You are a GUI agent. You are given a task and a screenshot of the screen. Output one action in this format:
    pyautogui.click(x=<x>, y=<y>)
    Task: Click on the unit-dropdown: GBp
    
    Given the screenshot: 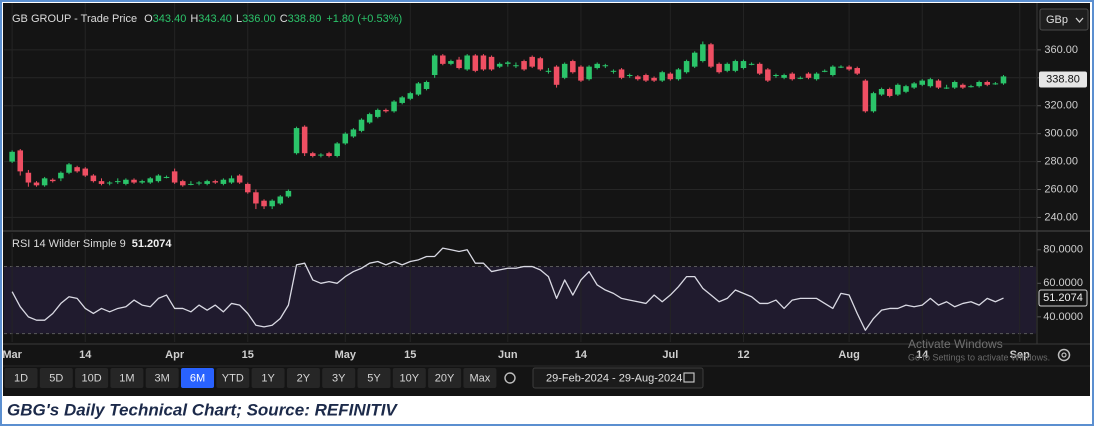 What is the action you would take?
    pyautogui.click(x=1064, y=19)
    